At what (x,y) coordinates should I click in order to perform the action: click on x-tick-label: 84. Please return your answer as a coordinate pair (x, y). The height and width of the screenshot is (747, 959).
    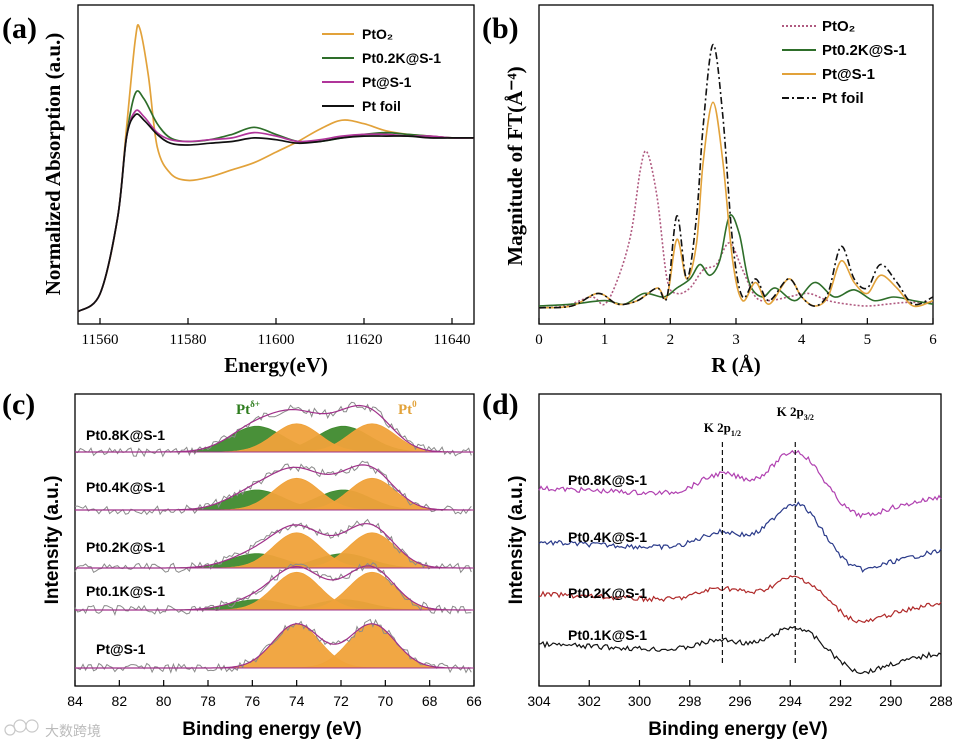
    Looking at the image, I should click on (75, 701).